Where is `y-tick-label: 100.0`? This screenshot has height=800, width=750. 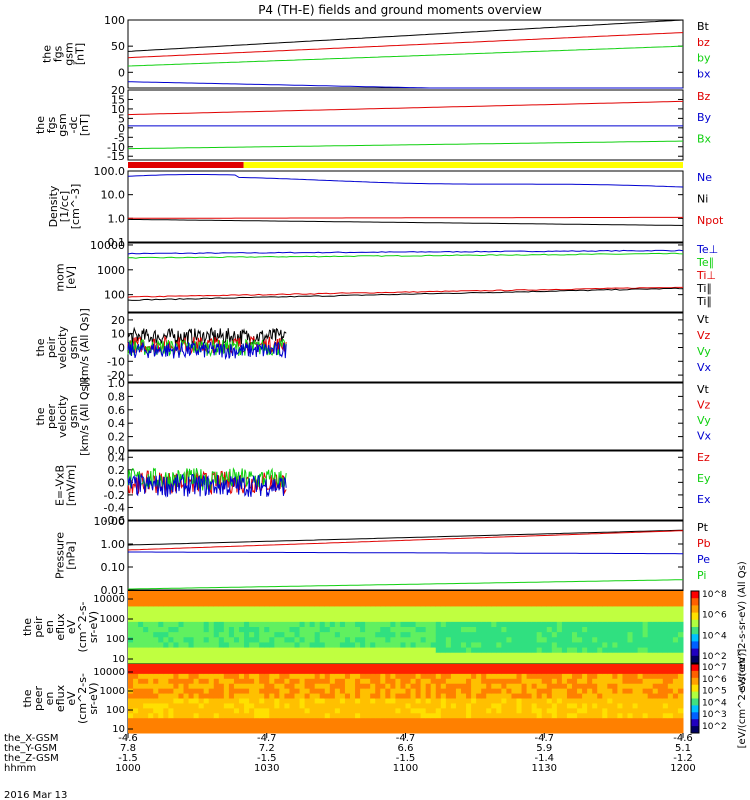
y-tick-label: 100.0 is located at coordinates (110, 171).